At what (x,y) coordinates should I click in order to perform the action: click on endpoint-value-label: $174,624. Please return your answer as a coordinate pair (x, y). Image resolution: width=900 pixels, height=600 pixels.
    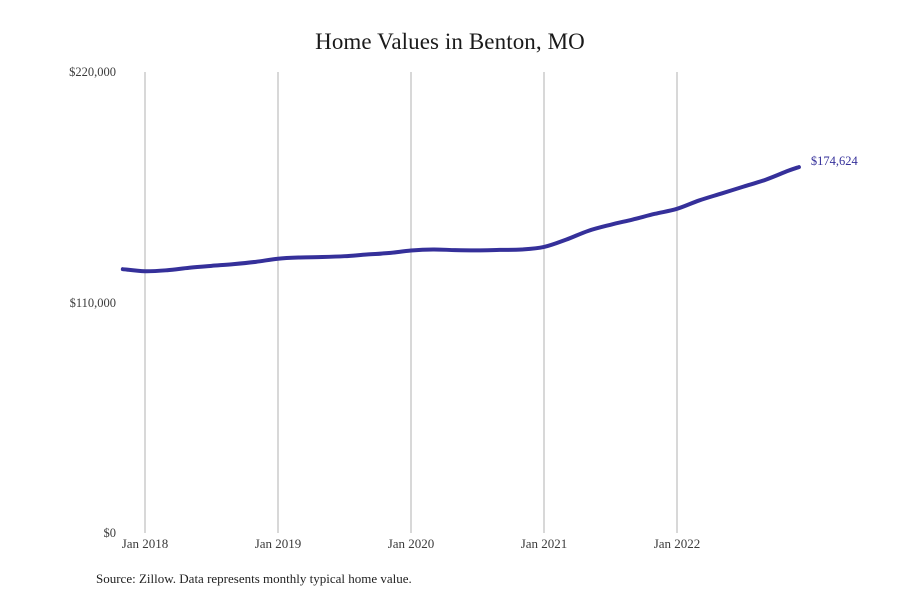
    Looking at the image, I should click on (834, 161).